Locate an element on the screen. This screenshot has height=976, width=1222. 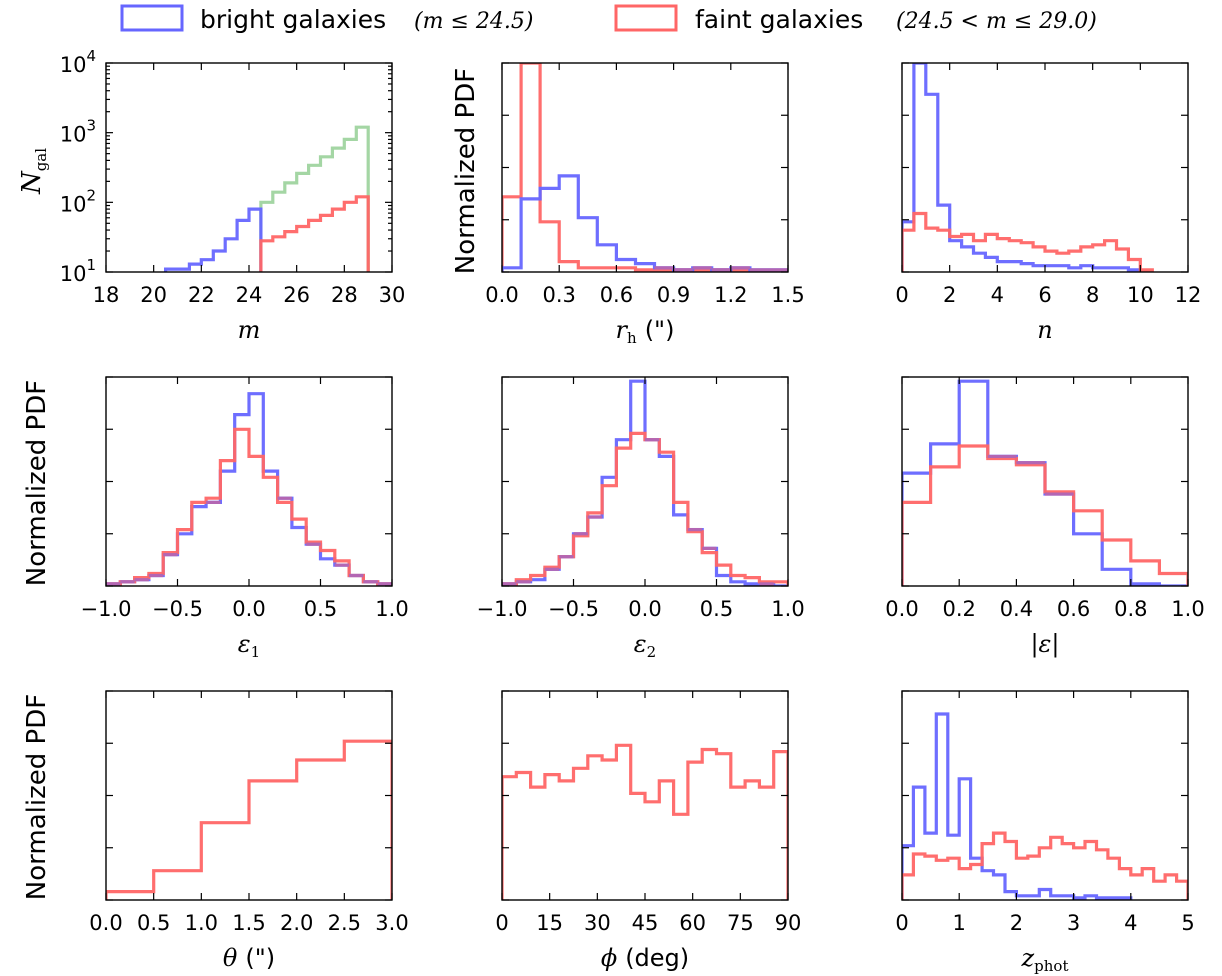
x-tick-label: 22 is located at coordinates (201, 295).